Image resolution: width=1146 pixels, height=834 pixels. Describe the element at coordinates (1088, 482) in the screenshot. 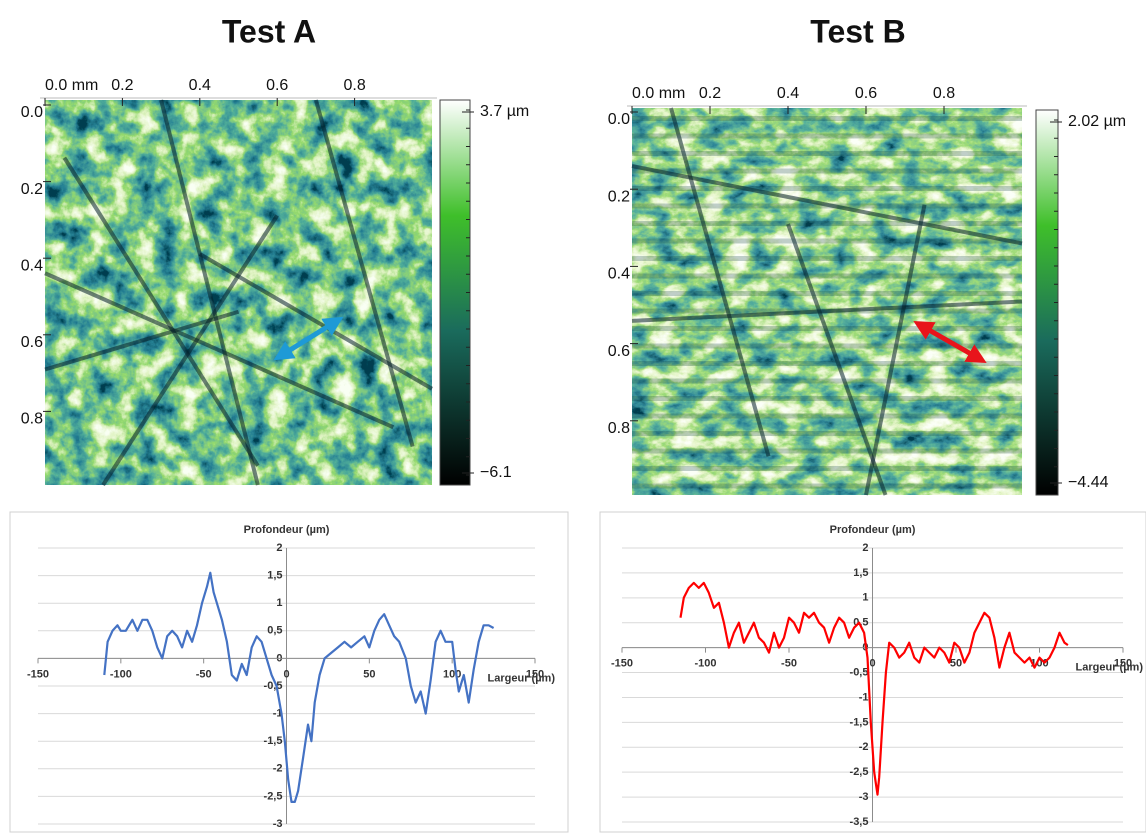

I see `colorbar-label: −4.44` at that location.